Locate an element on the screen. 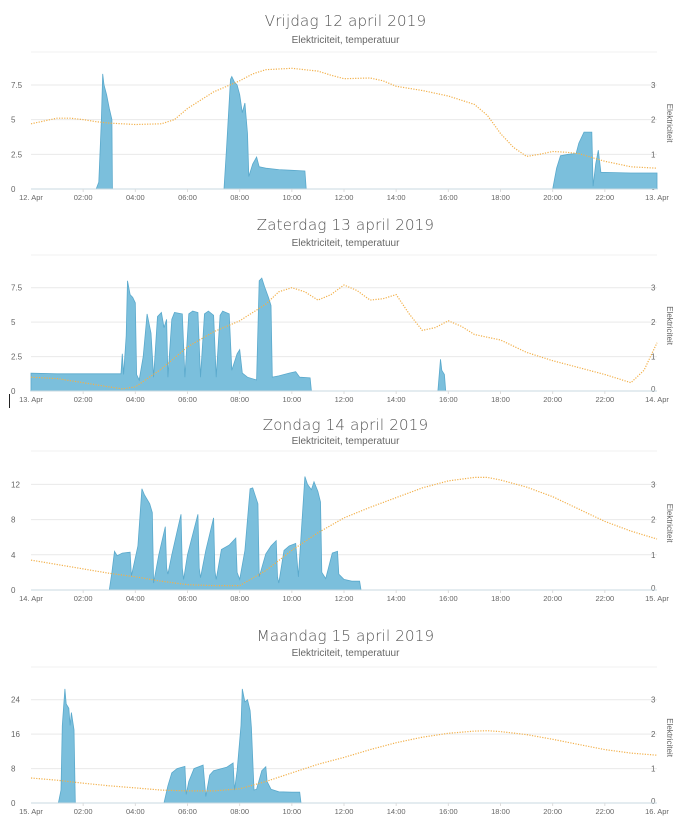  left-axis-tick-label: 24 is located at coordinates (15, 700).